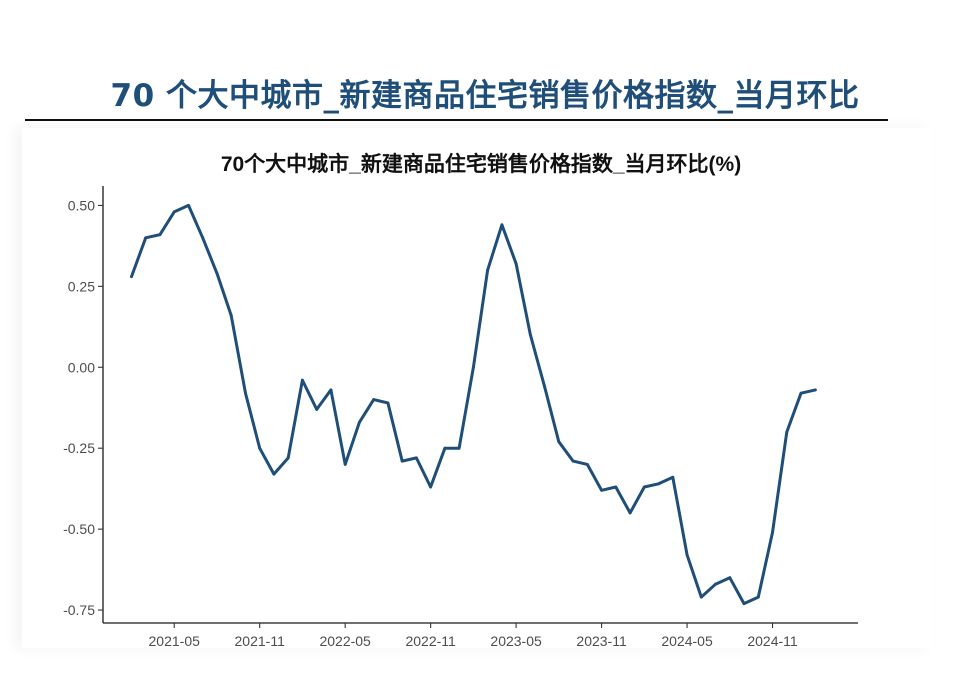  Describe the element at coordinates (481, 164) in the screenshot. I see `chart-title: 70个大中城市_新建商品住宅销售价格指数_当月环比(%)` at that location.